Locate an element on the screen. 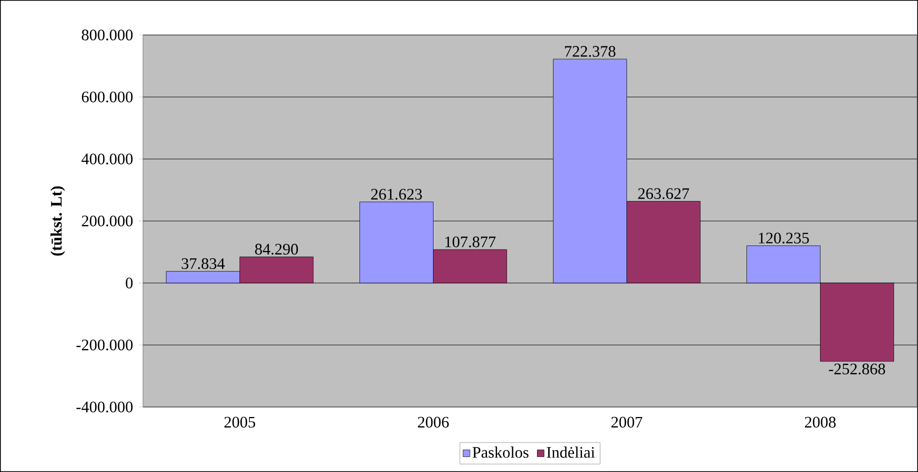  y-tick-label: 800.000 is located at coordinates (107, 35).